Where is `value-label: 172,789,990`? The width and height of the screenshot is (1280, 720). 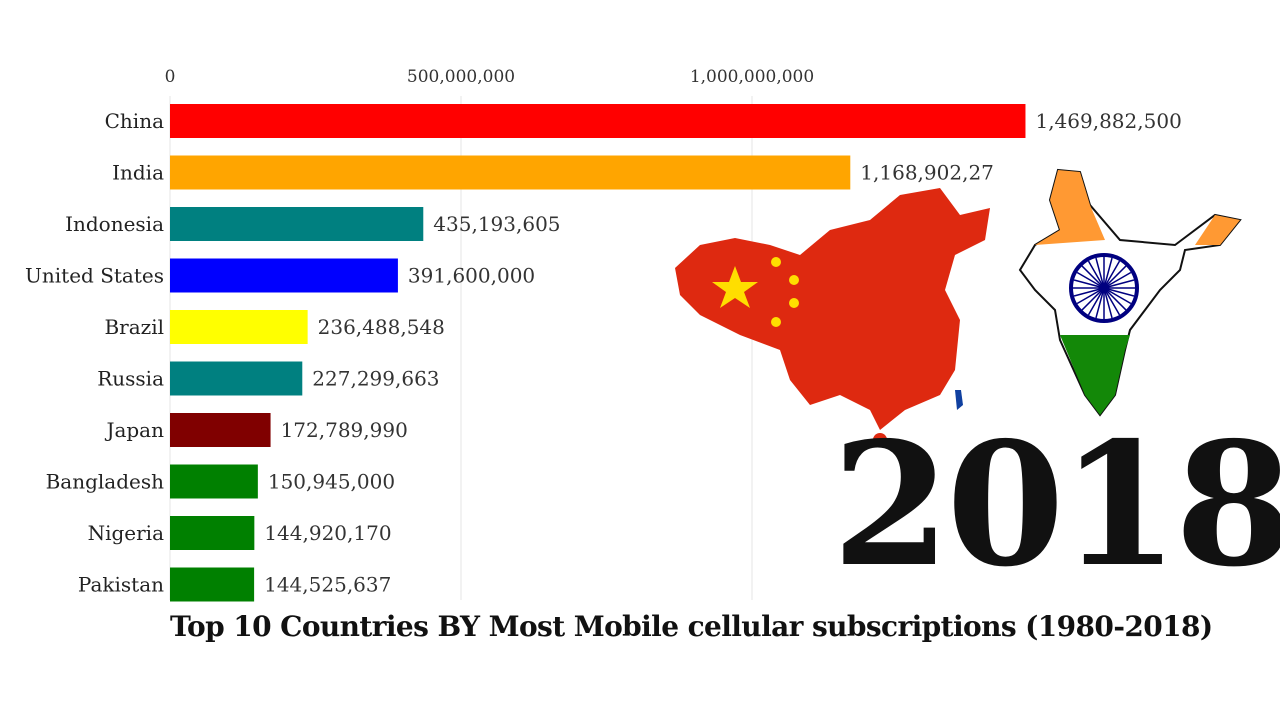 value-label: 172,789,990 is located at coordinates (344, 430).